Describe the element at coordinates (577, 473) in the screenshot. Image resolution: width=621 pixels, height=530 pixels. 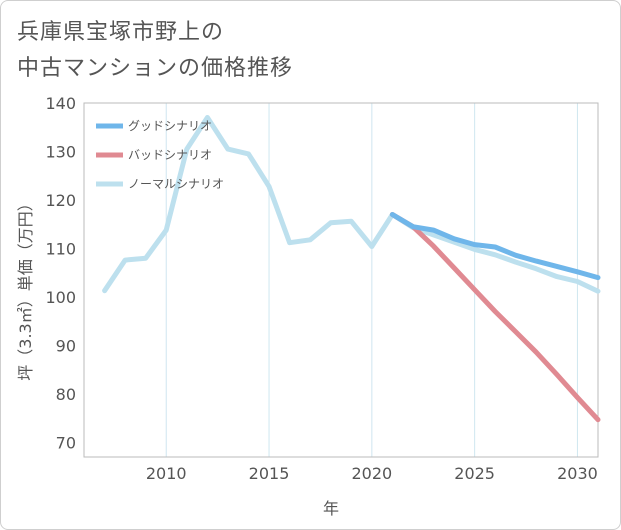
I see `x-tick-label: 2030` at that location.